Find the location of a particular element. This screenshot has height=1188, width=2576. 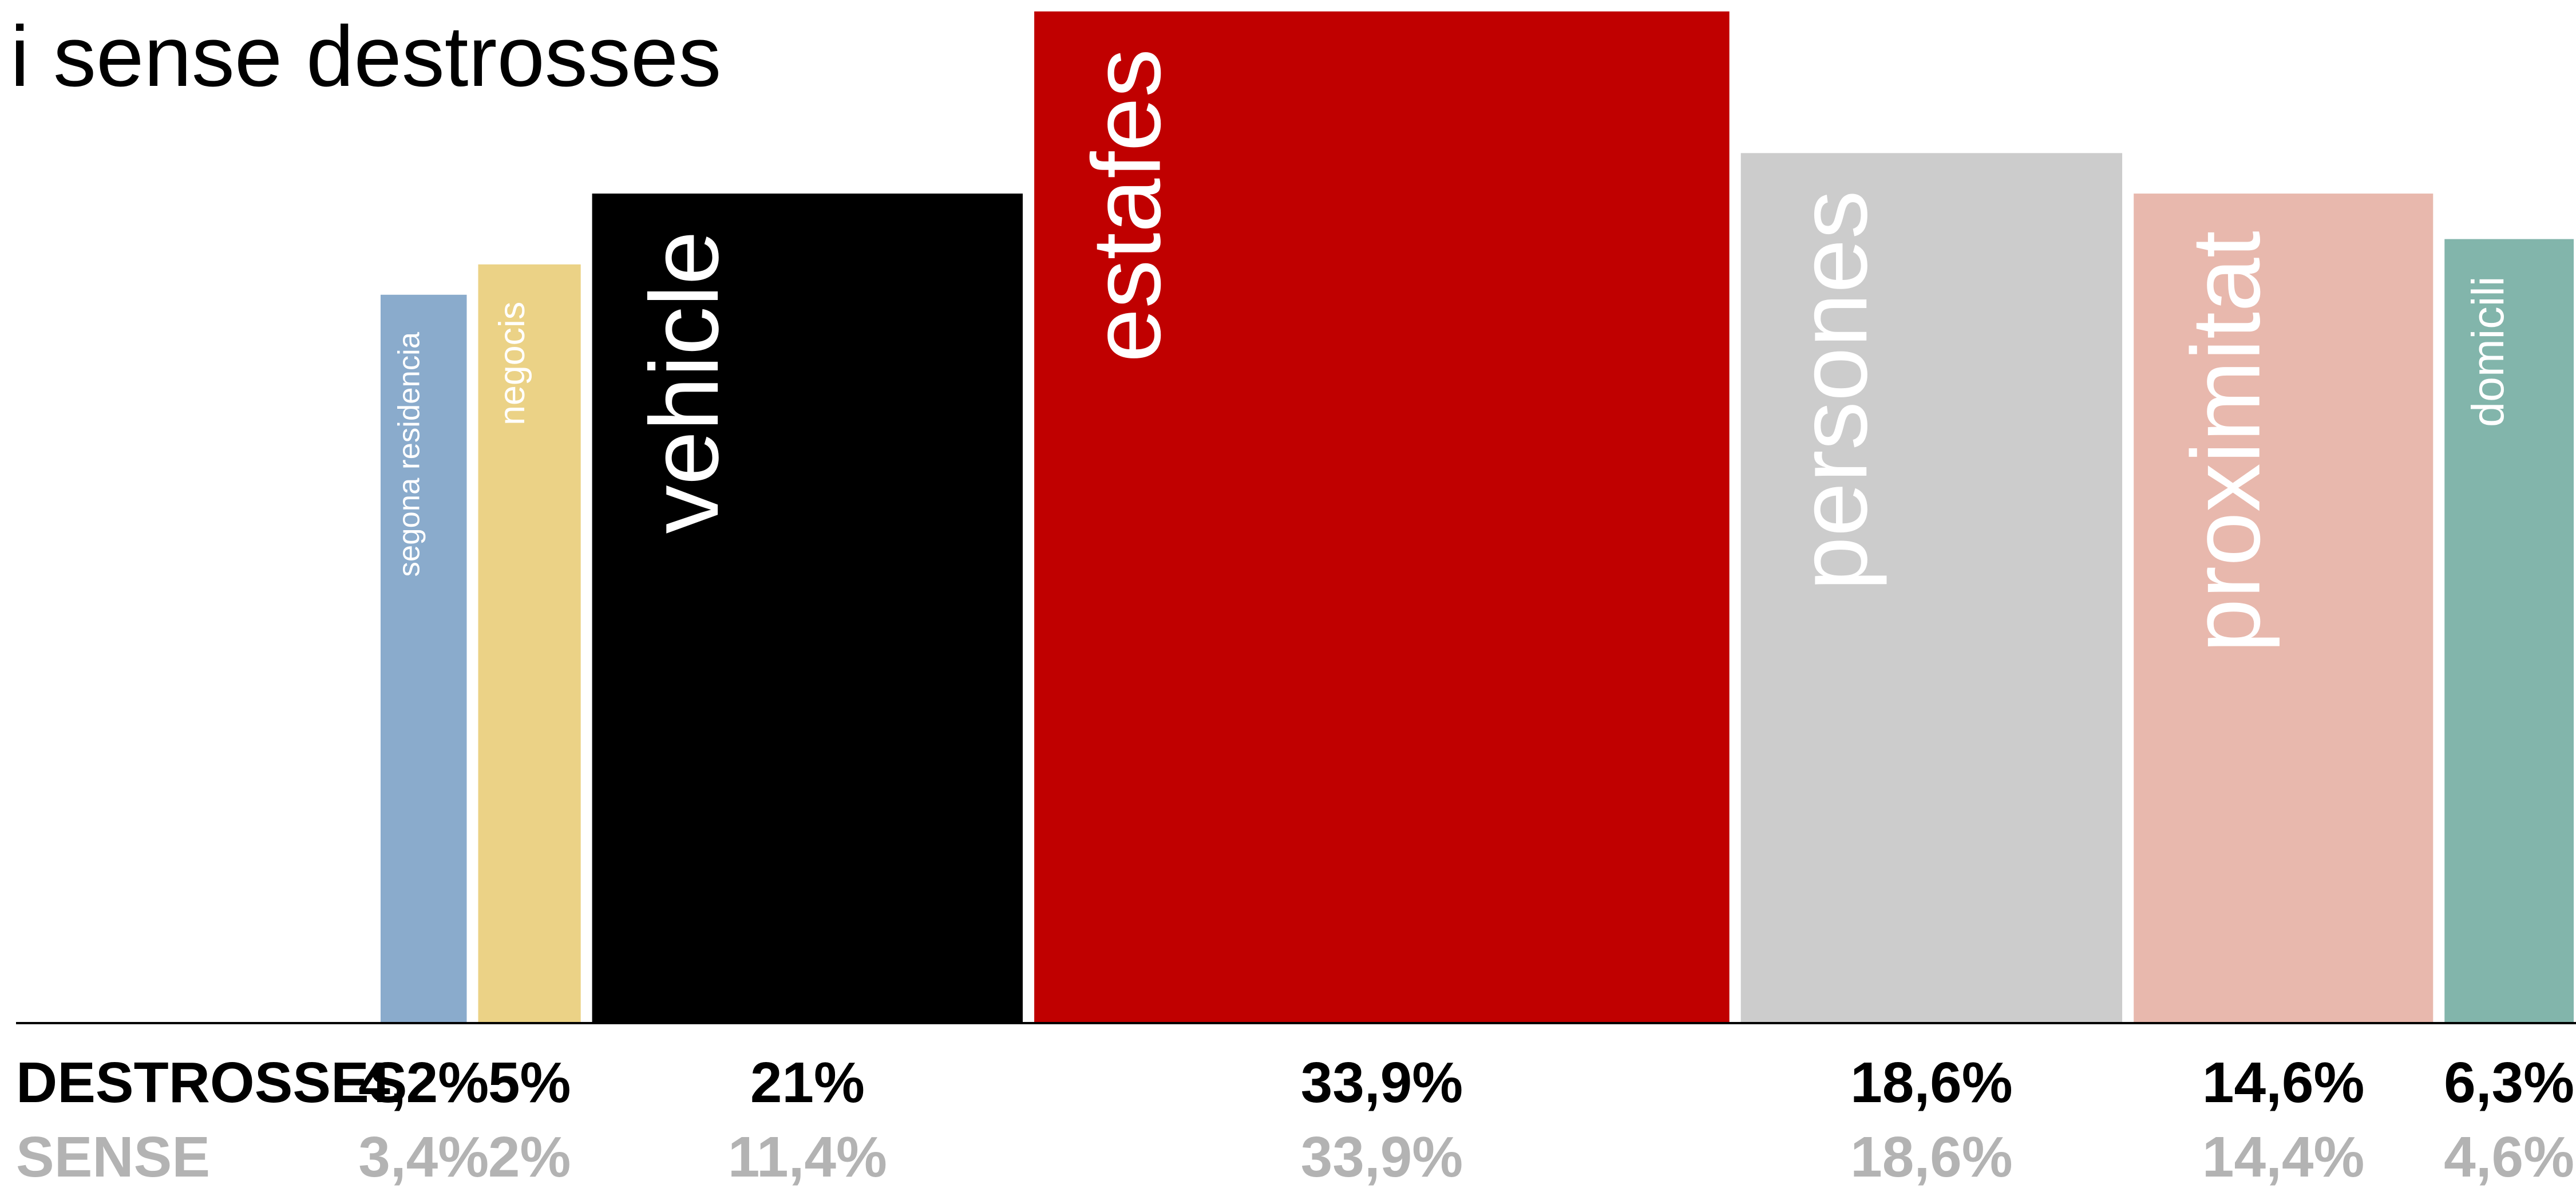

value-sense-vehicle: 11,4% is located at coordinates (807, 1156).